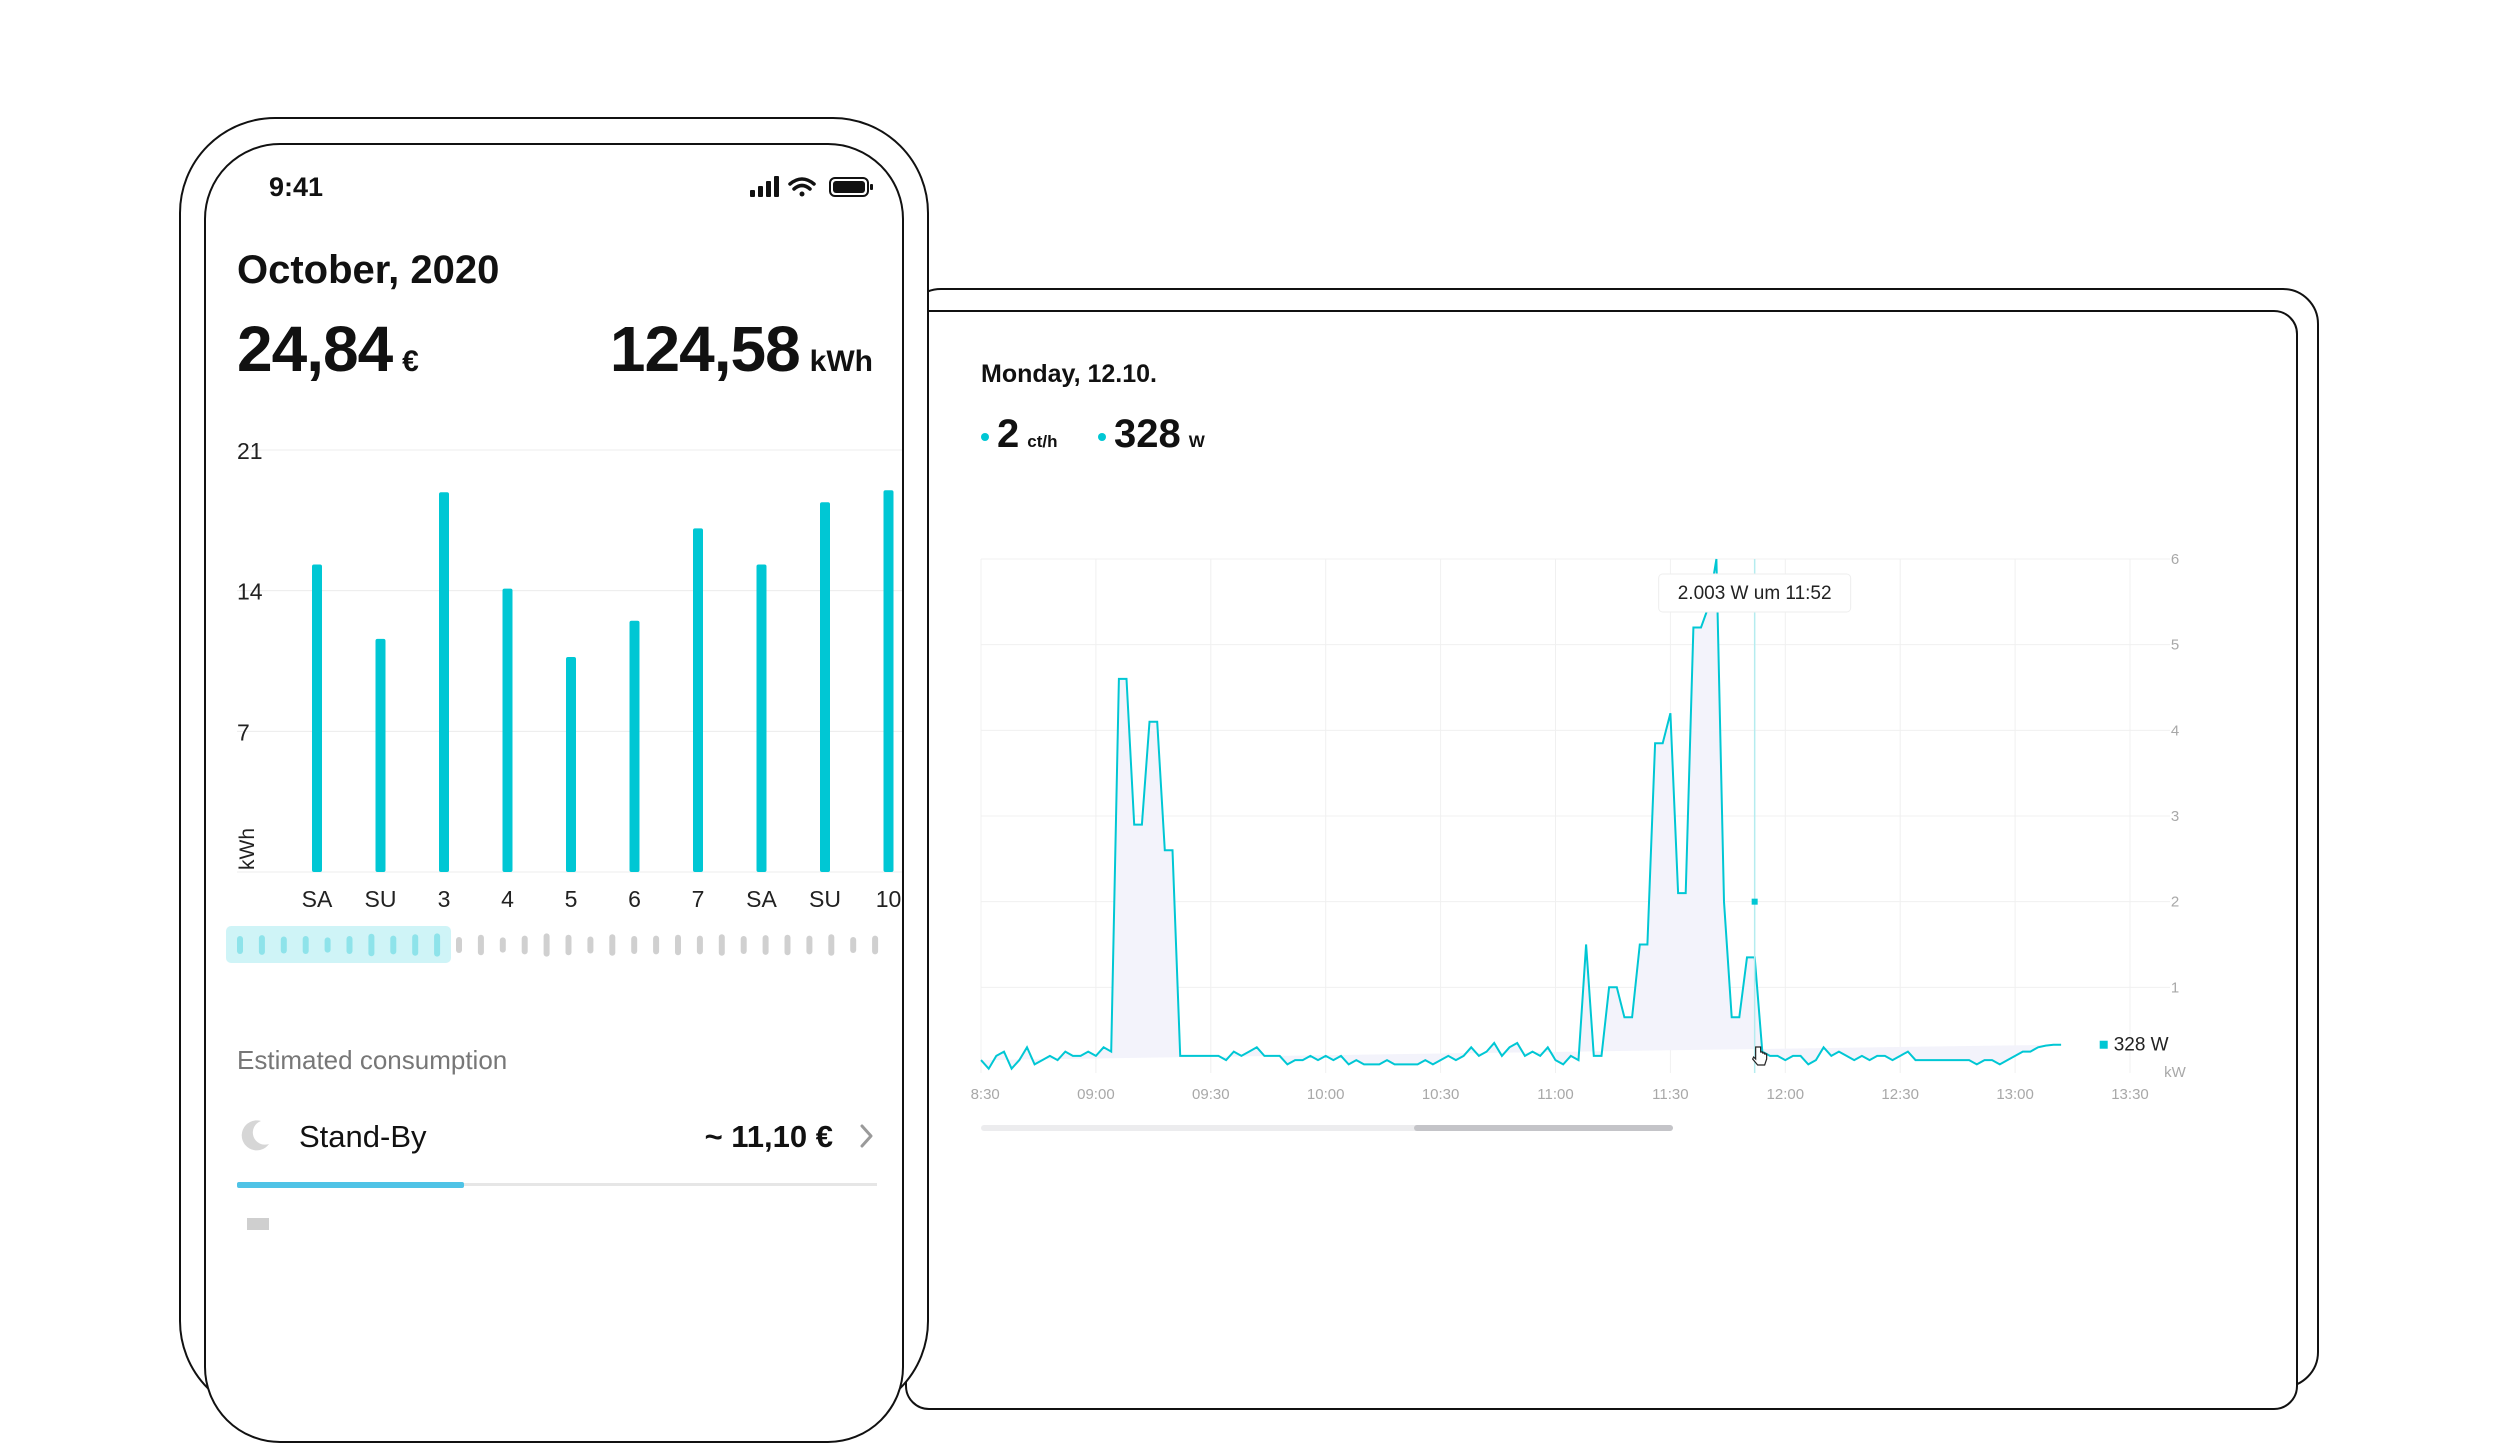 This screenshot has height=1443, width=2500. What do you see at coordinates (985, 1094) in the screenshot?
I see `line-x-tick-label: 08:30` at bounding box center [985, 1094].